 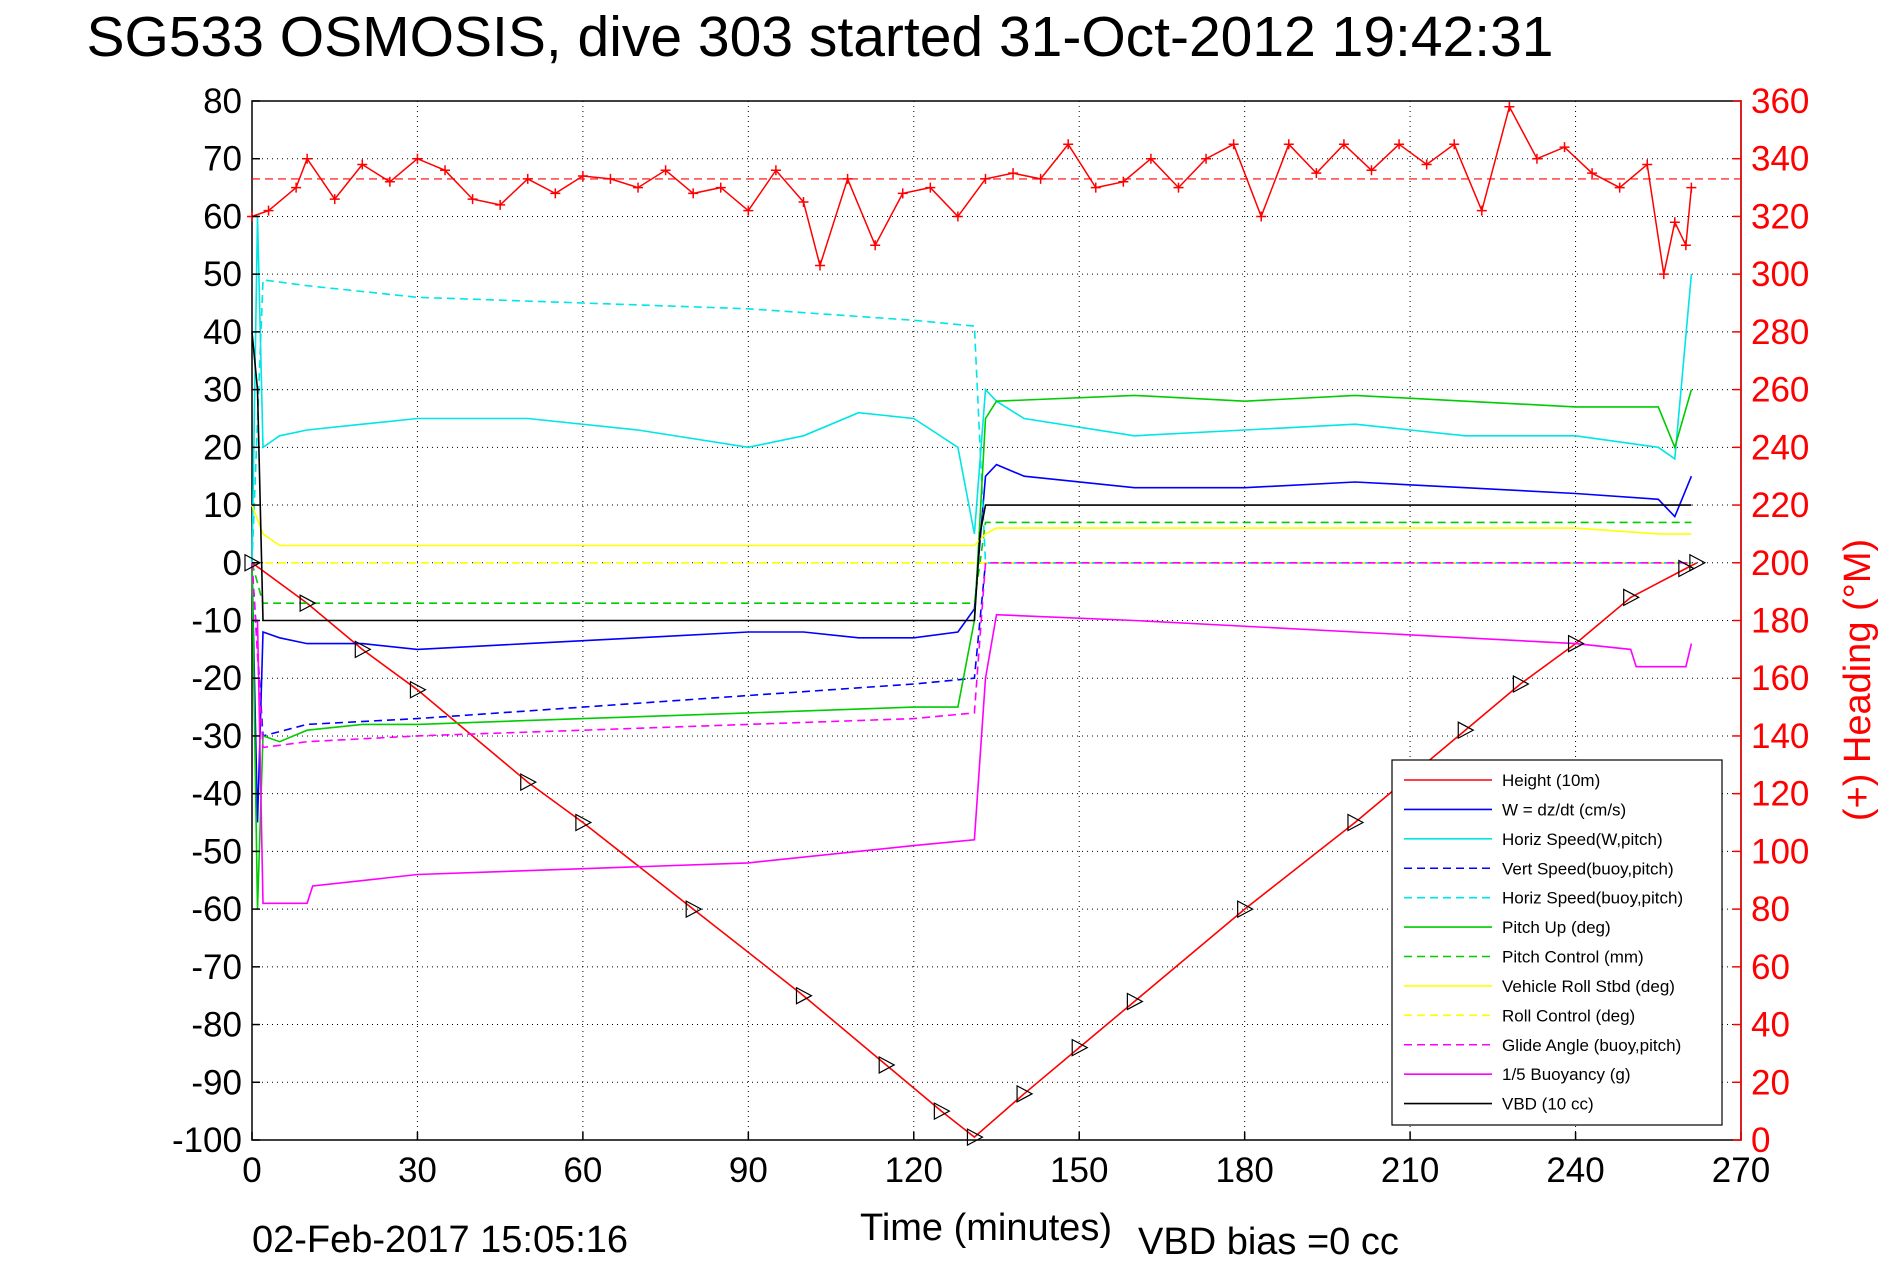 I want to click on y-right-tick-label: 320, so click(x=1780, y=216).